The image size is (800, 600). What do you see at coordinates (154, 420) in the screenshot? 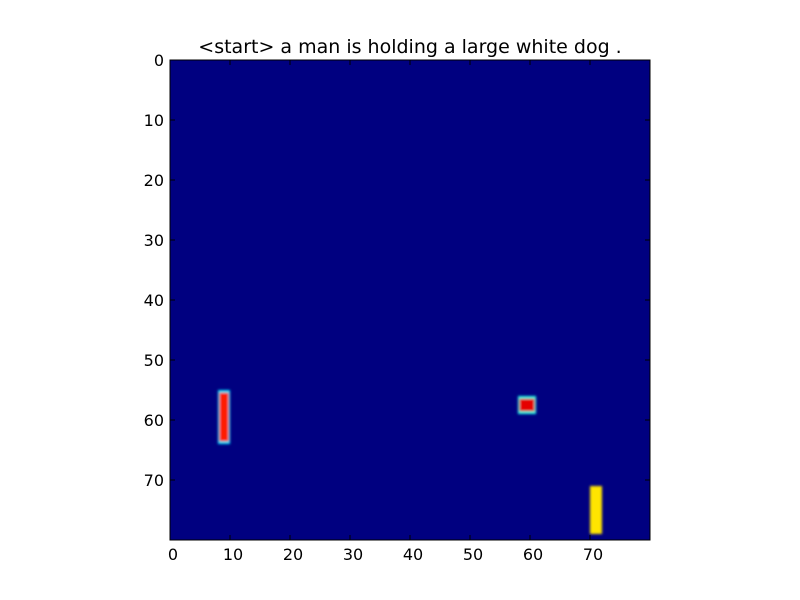
I see `y-tick-label: 60` at bounding box center [154, 420].